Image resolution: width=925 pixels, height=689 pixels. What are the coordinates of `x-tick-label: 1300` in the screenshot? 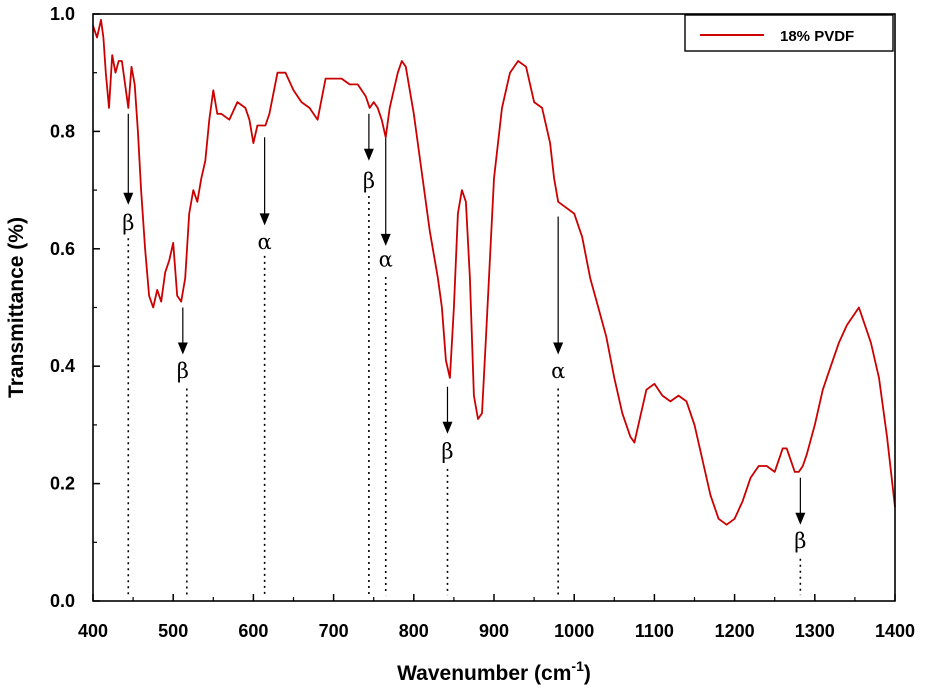 It's located at (815, 631).